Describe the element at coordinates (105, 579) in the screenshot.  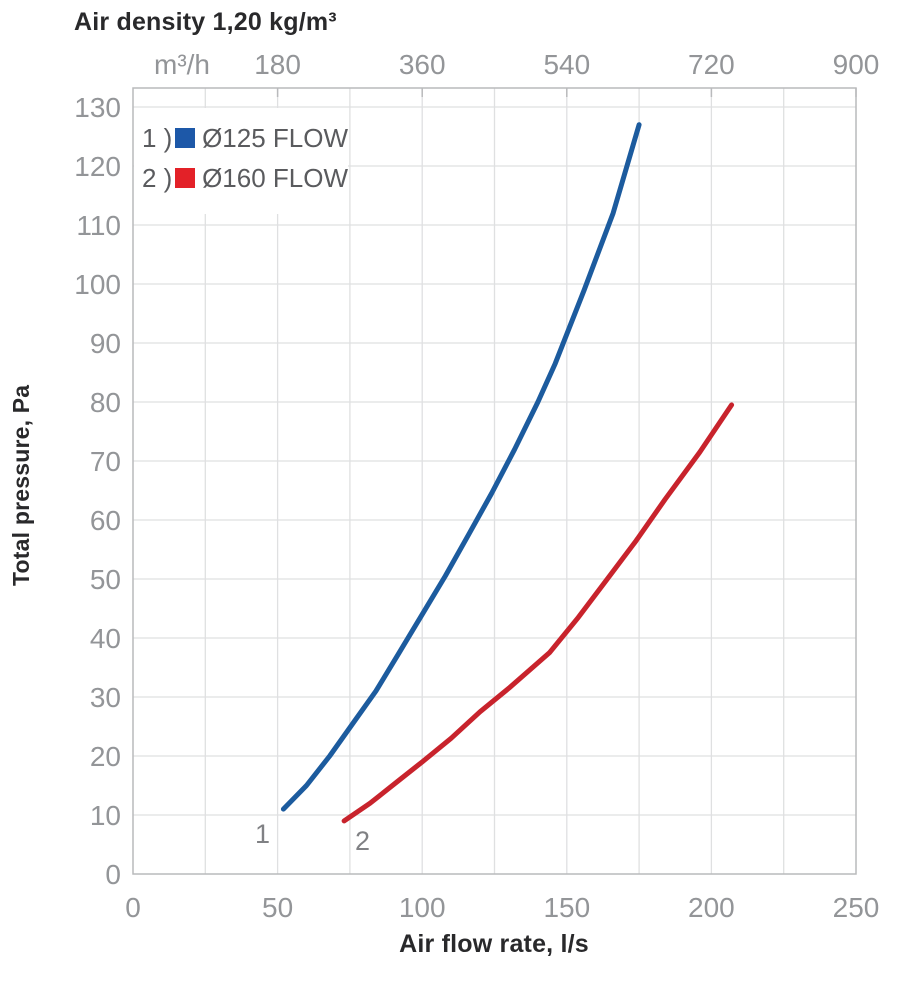
I see `y-axis-tick-label: 50` at that location.